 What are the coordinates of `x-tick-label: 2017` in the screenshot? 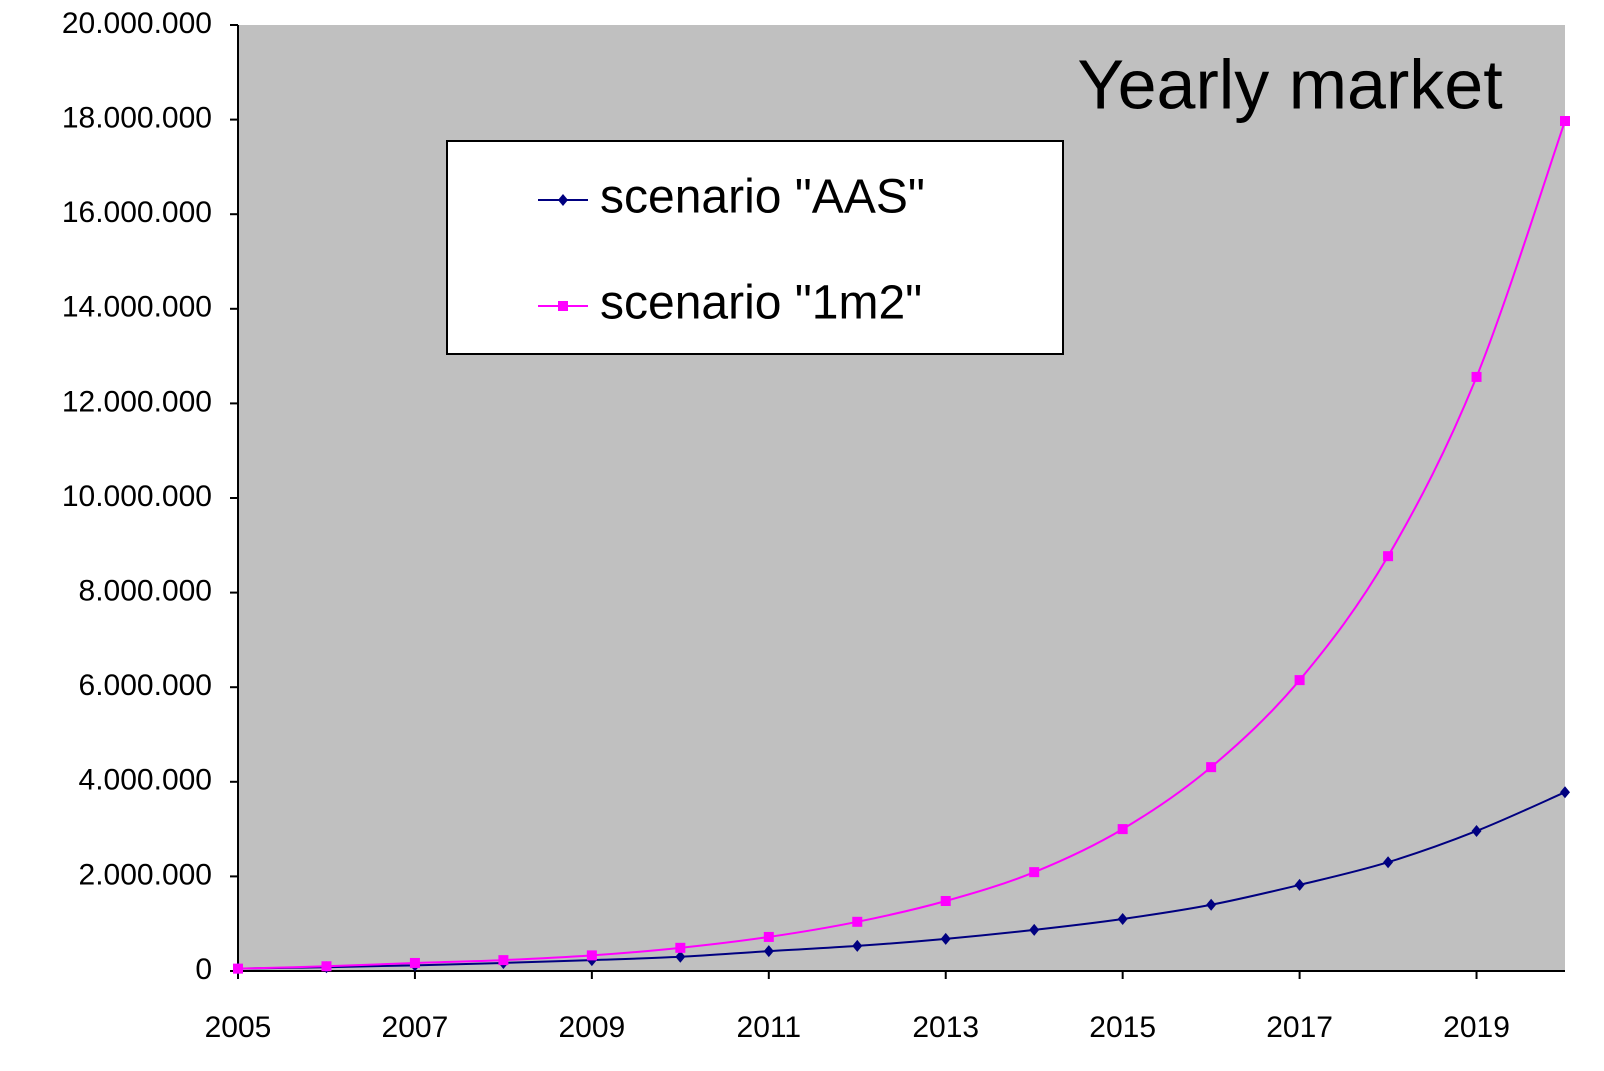 It's located at (1299, 1027).